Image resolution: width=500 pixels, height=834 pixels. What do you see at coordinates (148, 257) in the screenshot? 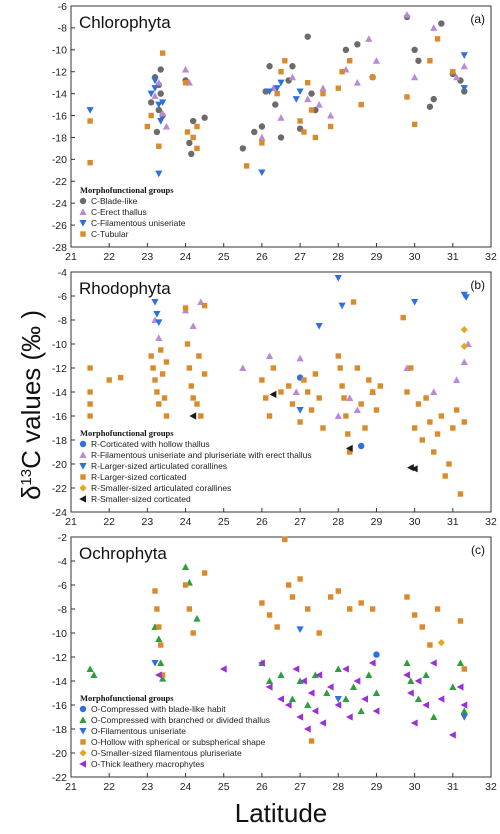
I see `x-tick-label: 23` at bounding box center [148, 257].